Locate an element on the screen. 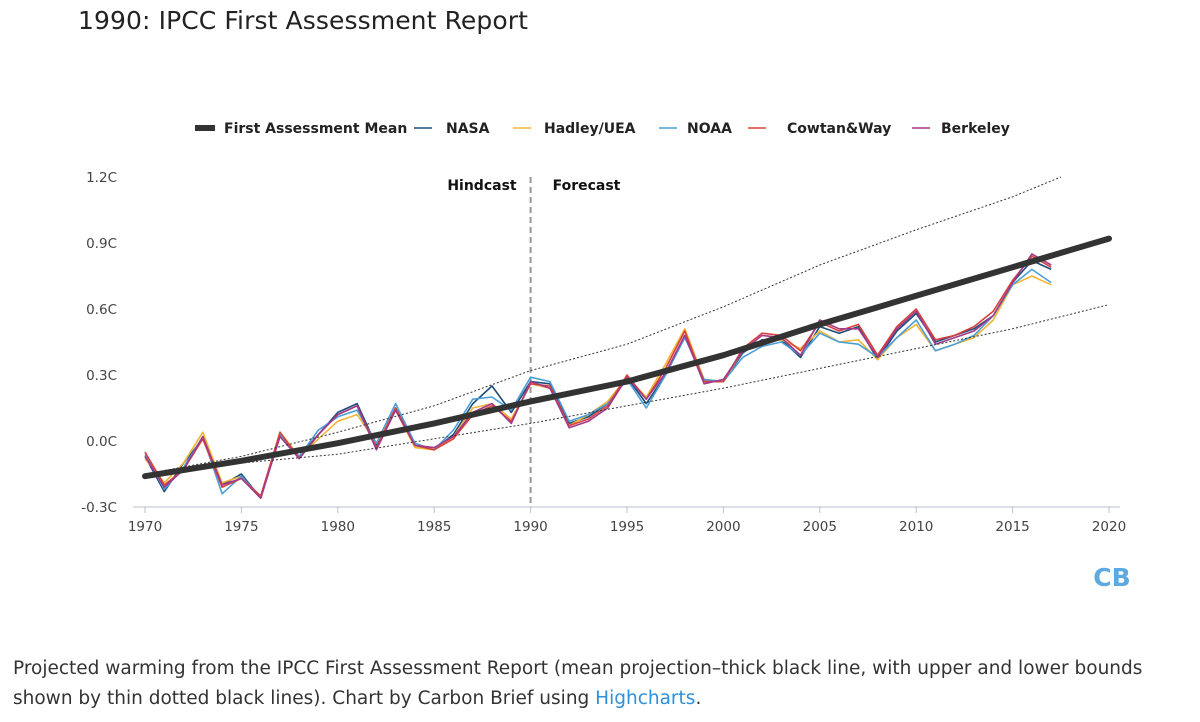 The image size is (1200, 722). highcharts-link: Highcharts is located at coordinates (645, 698).